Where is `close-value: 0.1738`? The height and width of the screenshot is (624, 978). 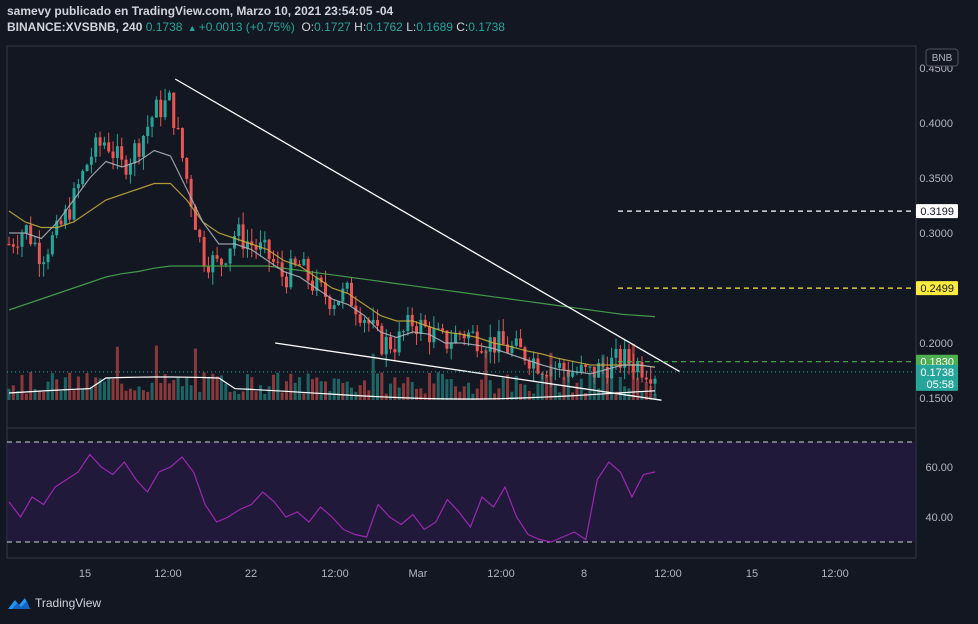 close-value: 0.1738 is located at coordinates (486, 27).